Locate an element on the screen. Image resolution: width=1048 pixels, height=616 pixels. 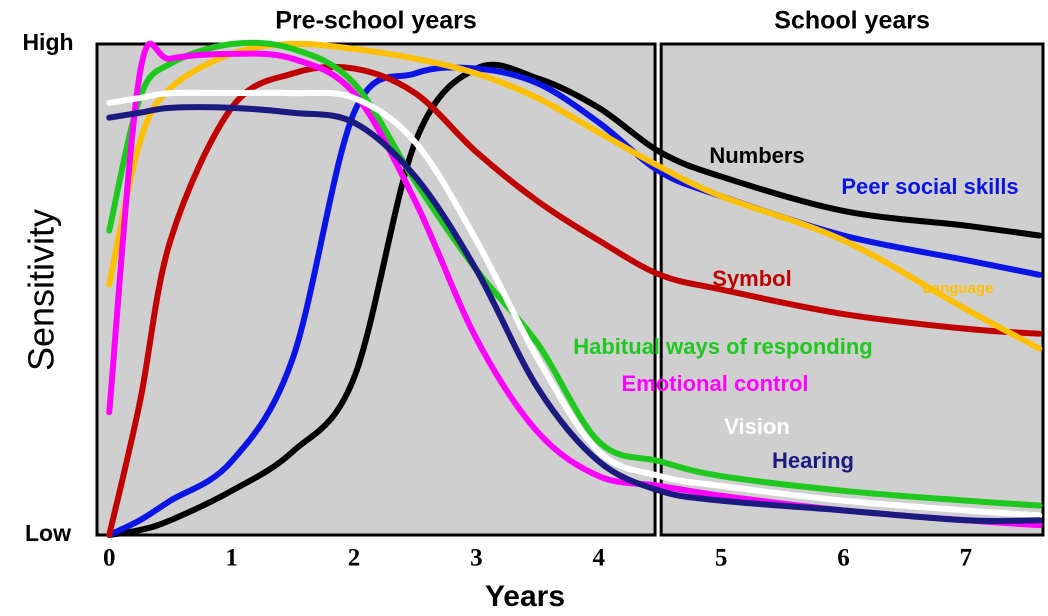
x-tick-label: 5 is located at coordinates (721, 558).